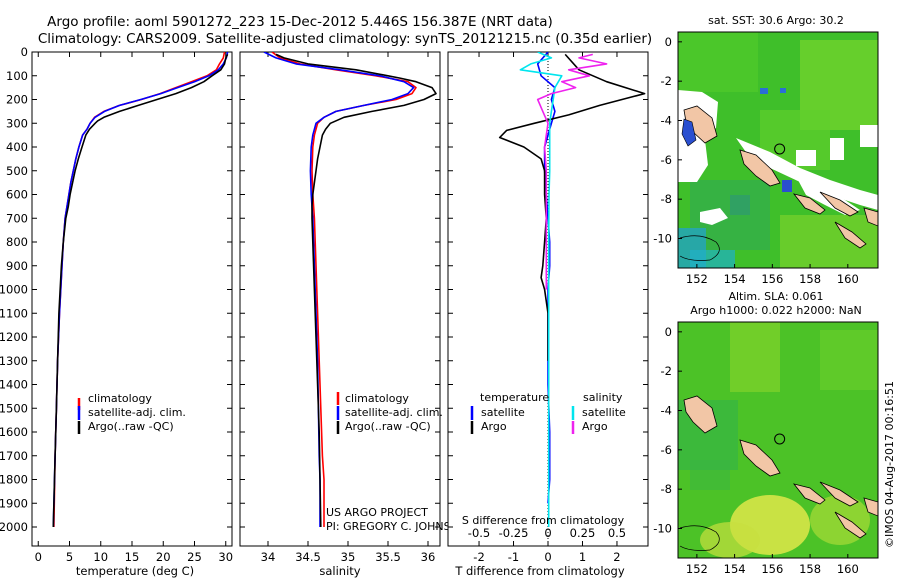  I want to click on legend-salinity-heading: salinity, so click(603, 397).